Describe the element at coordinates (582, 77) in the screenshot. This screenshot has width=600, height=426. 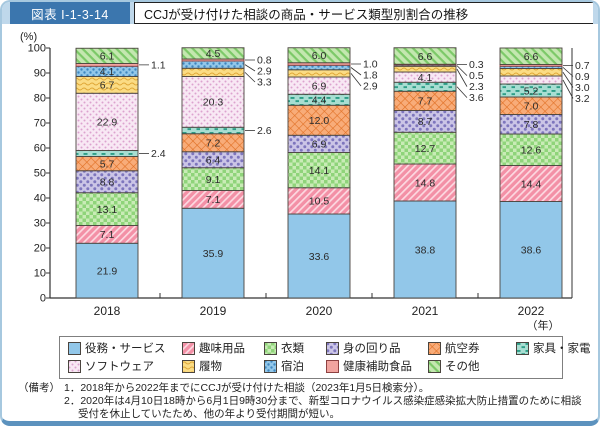
I see `callout-label: 0.9` at that location.